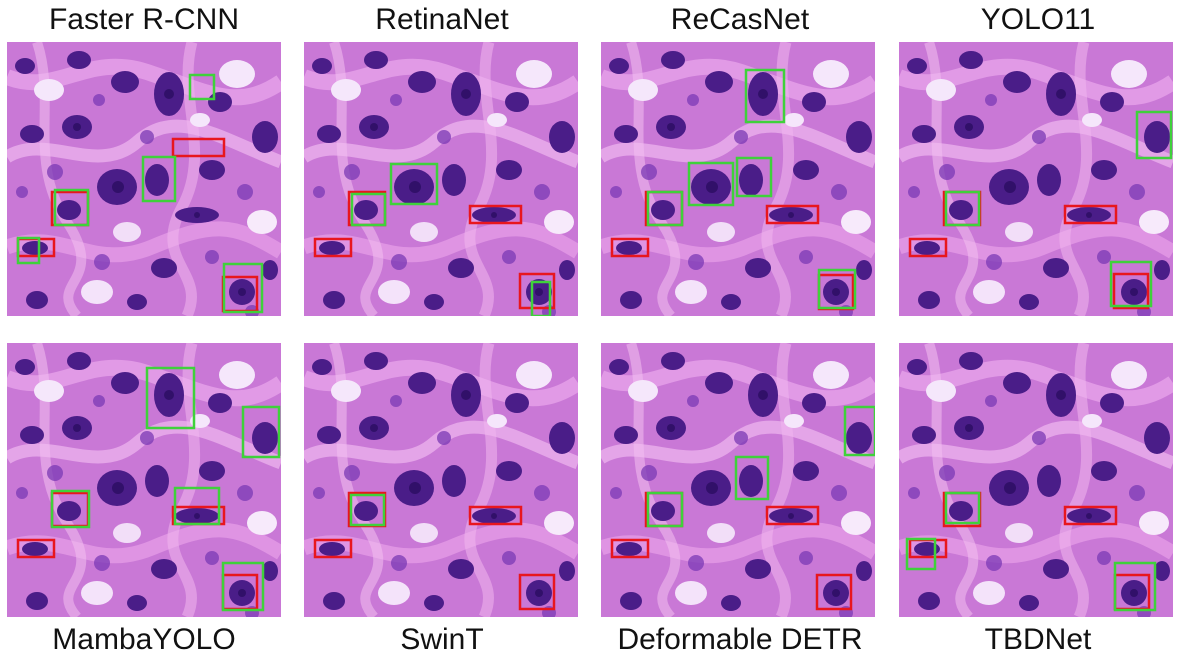 Image resolution: width=1180 pixels, height=660 pixels. Describe the element at coordinates (143, 19) in the screenshot. I see `method-label-faster-rcnn: Faster R-CNN` at that location.